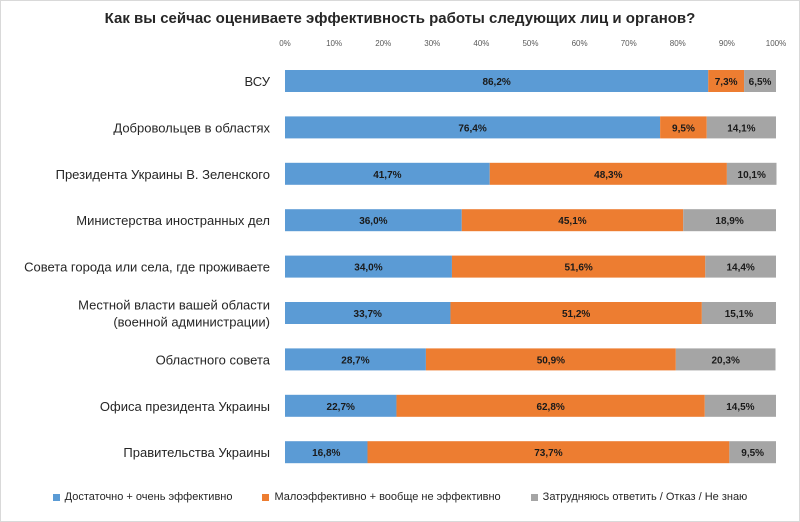 The height and width of the screenshot is (522, 800). I want to click on data-label: 14,1%, so click(741, 128).